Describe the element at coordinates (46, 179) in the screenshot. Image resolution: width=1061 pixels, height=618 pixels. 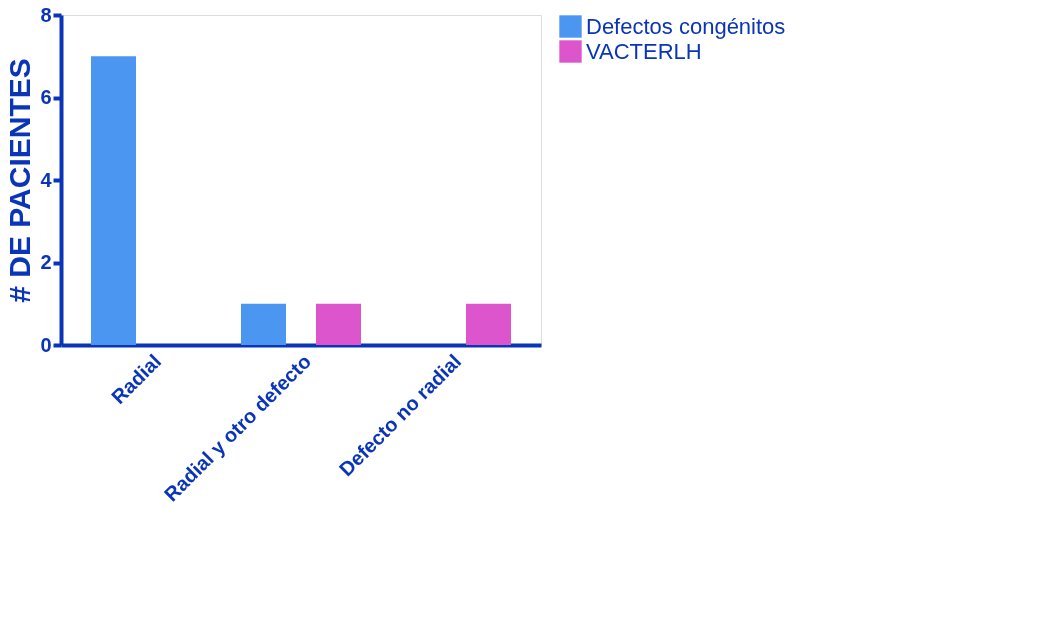
I see `y-tick-label: 4` at that location.